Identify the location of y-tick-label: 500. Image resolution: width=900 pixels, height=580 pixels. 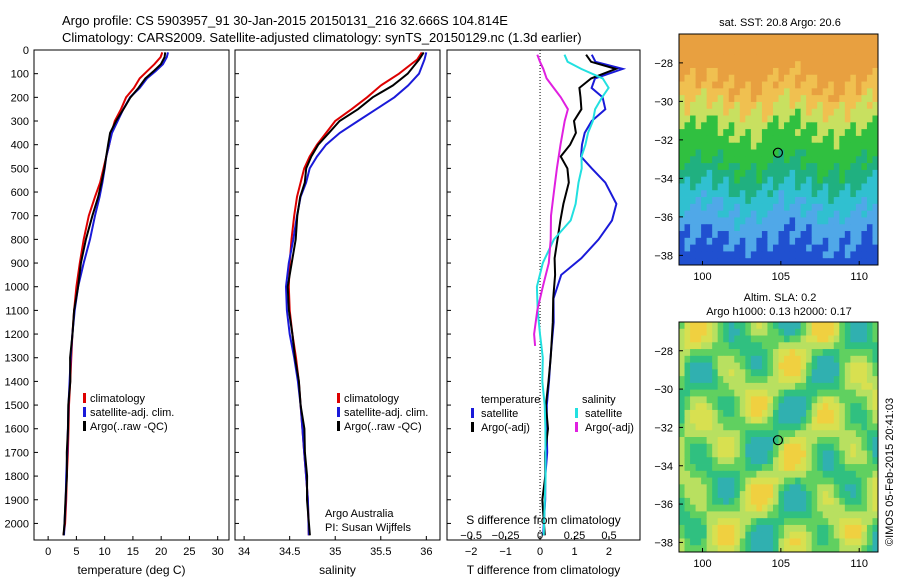
(20, 169).